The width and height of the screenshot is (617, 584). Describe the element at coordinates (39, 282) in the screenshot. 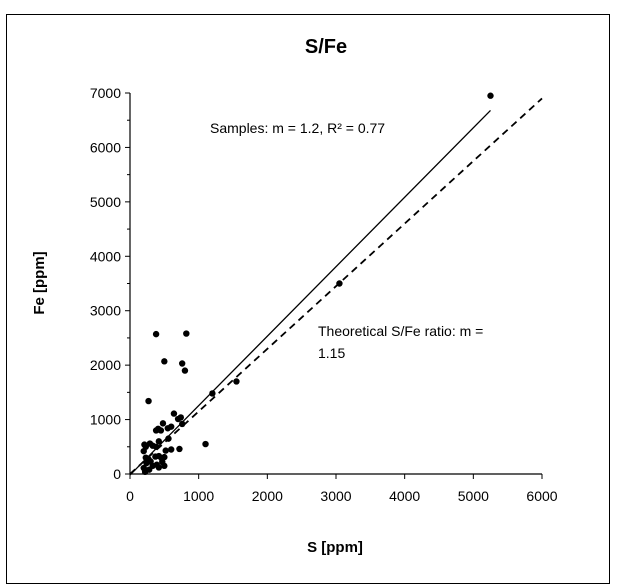

I see `y-axis-title: Fe [ppm]` at that location.